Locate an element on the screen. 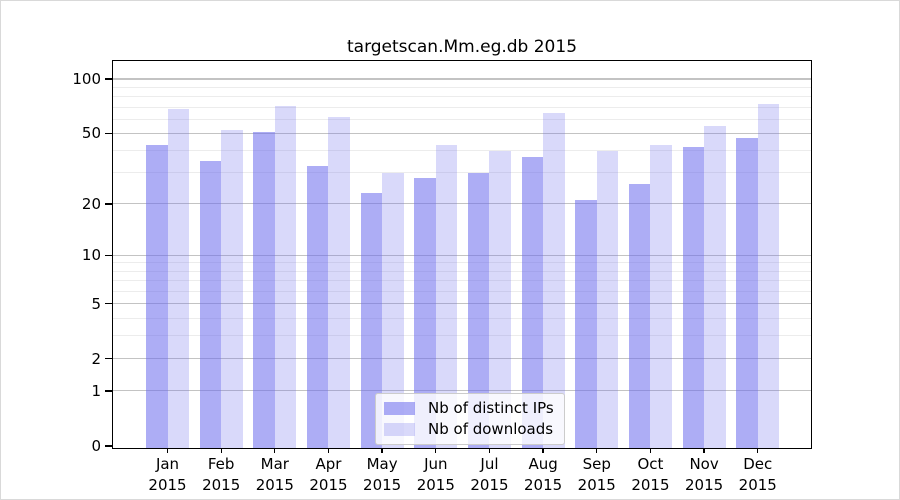 This screenshot has height=500, width=900. x-tick-label-aug: Aug 2015 is located at coordinates (543, 474).